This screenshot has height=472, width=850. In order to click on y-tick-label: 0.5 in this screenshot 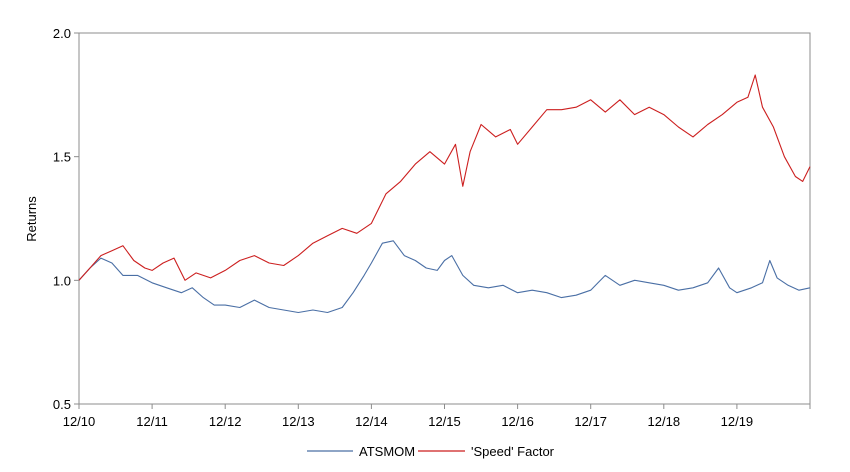, I will do `click(62, 404)`.